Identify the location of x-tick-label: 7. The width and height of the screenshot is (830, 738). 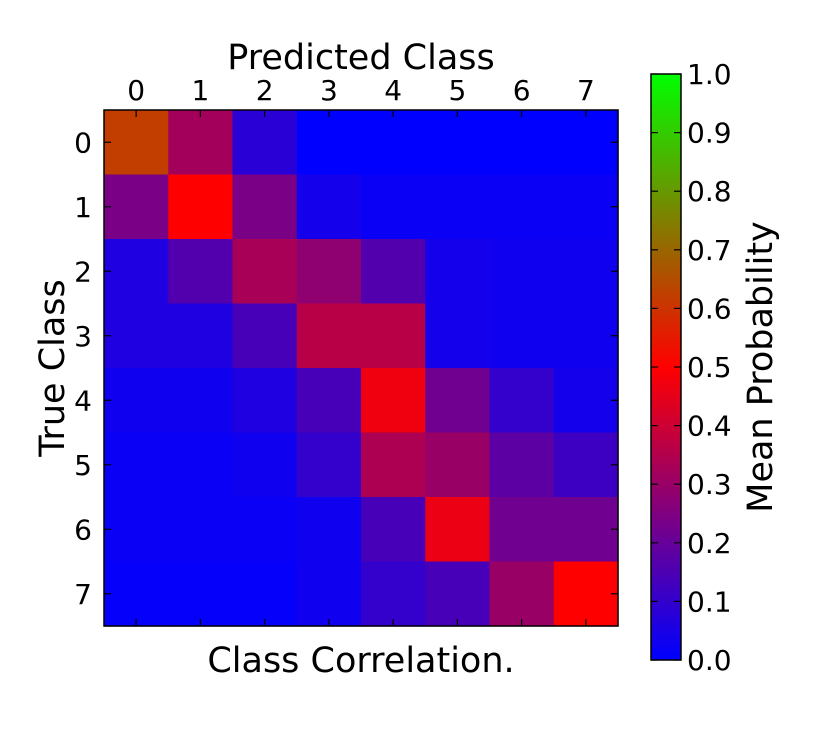
(586, 90).